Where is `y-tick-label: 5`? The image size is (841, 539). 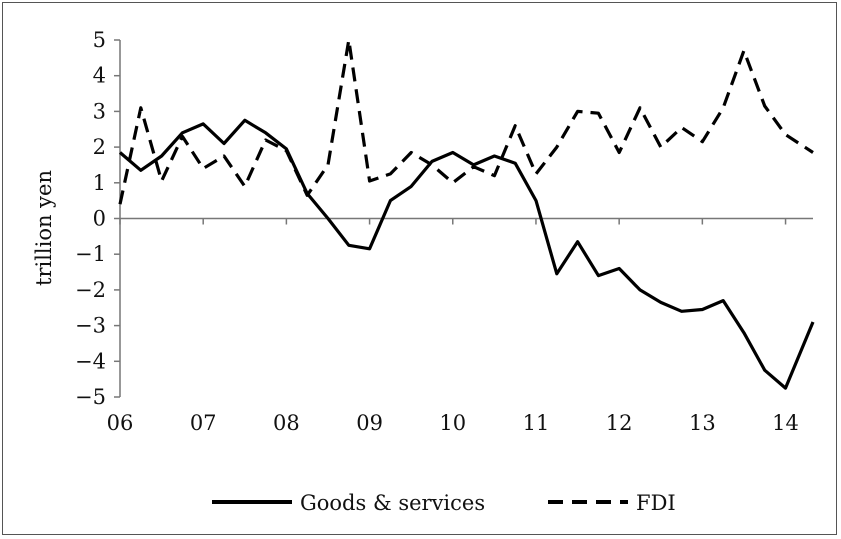
y-tick-label: 5 is located at coordinates (99, 40).